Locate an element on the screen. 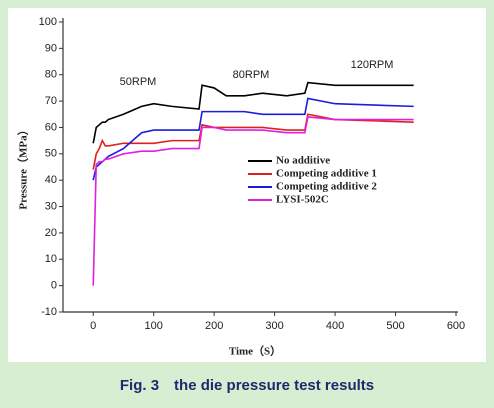  y-tick-label: -10 is located at coordinates (49, 312).